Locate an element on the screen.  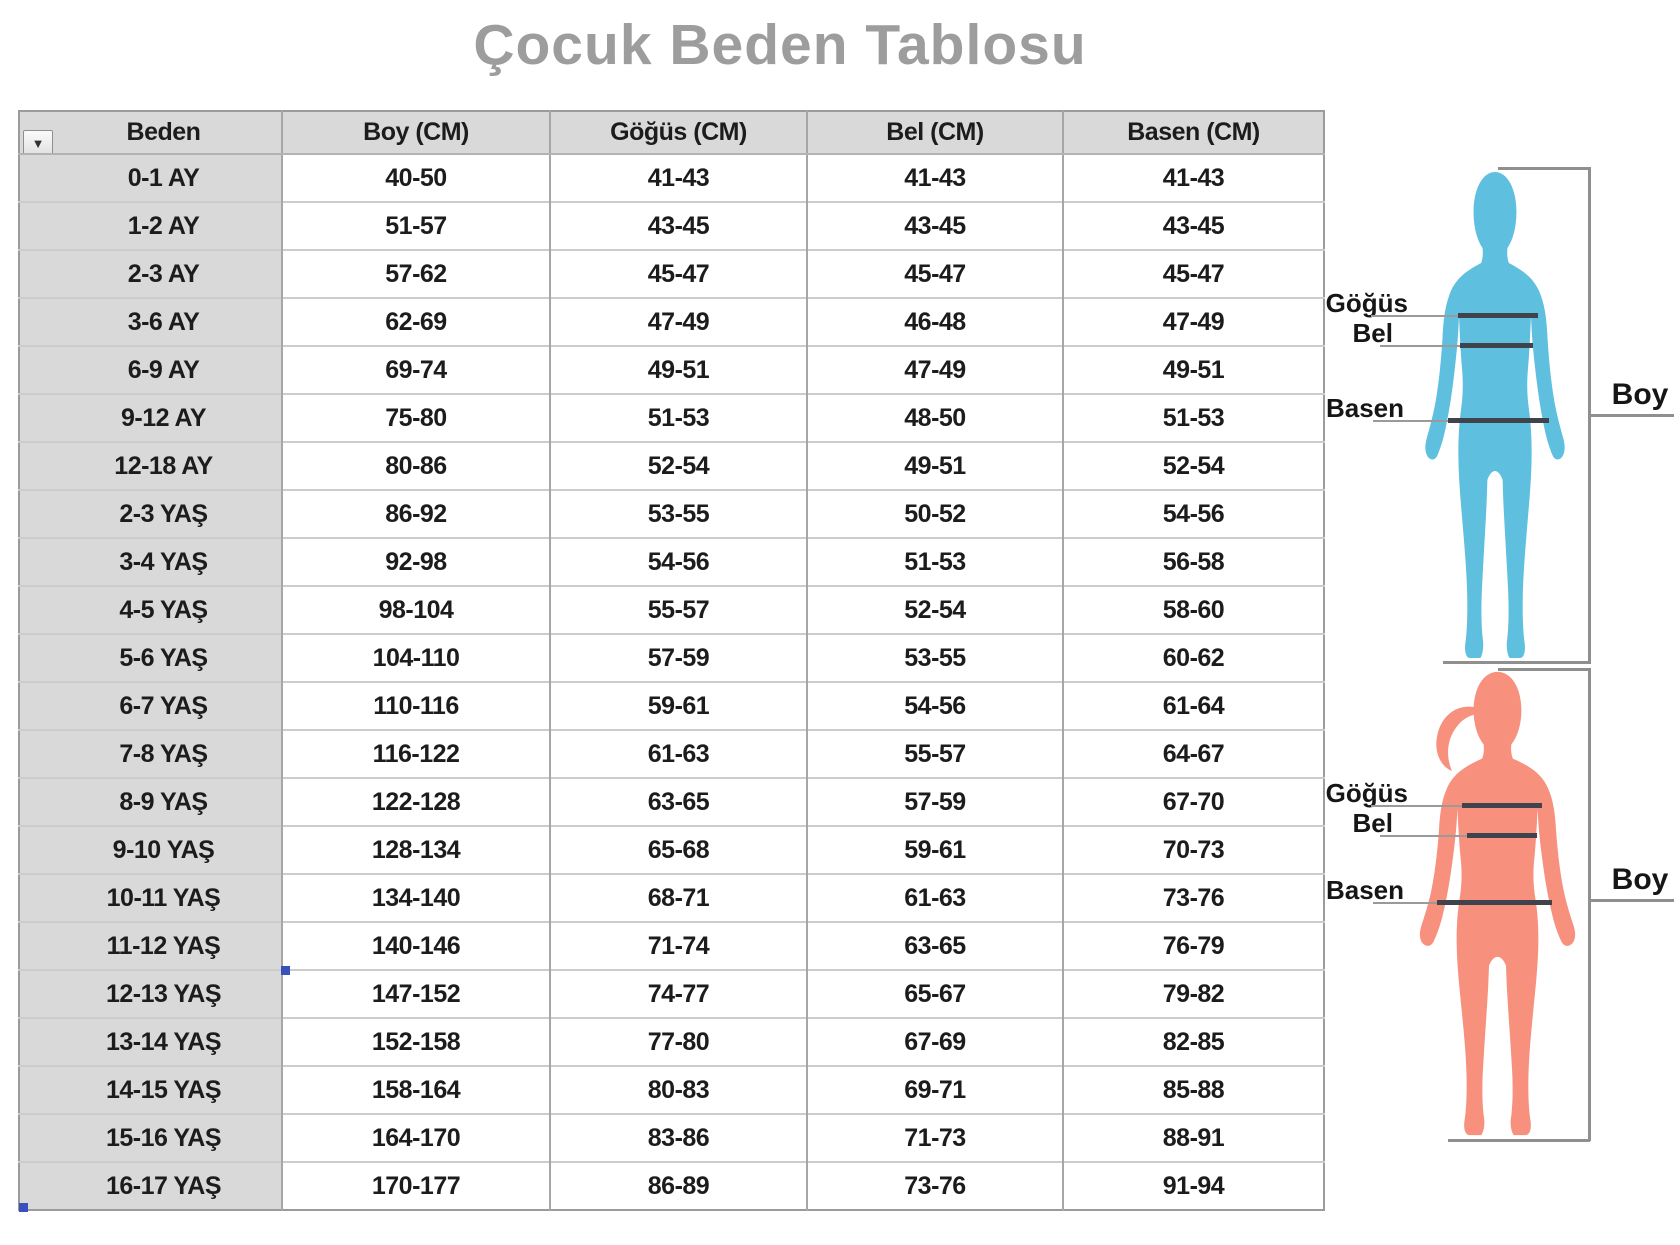
column-header-gogus: Göğüs (CM) is located at coordinates (678, 133).